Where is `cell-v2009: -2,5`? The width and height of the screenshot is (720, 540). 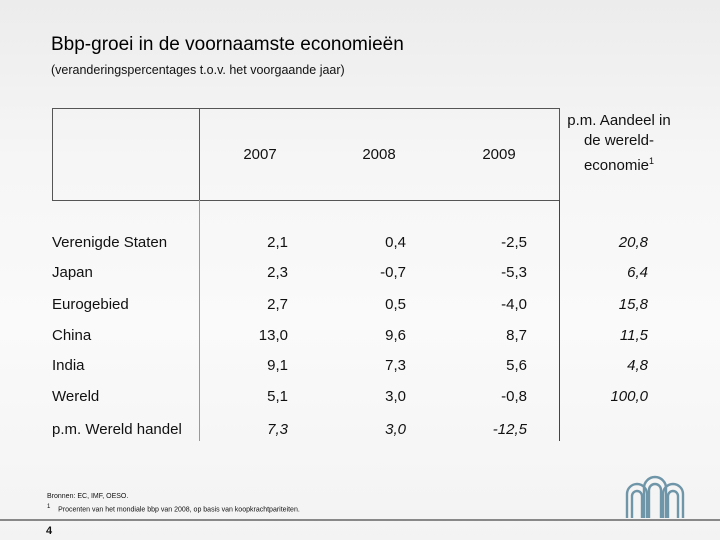
cell-v2009: -2,5 is located at coordinates (514, 242).